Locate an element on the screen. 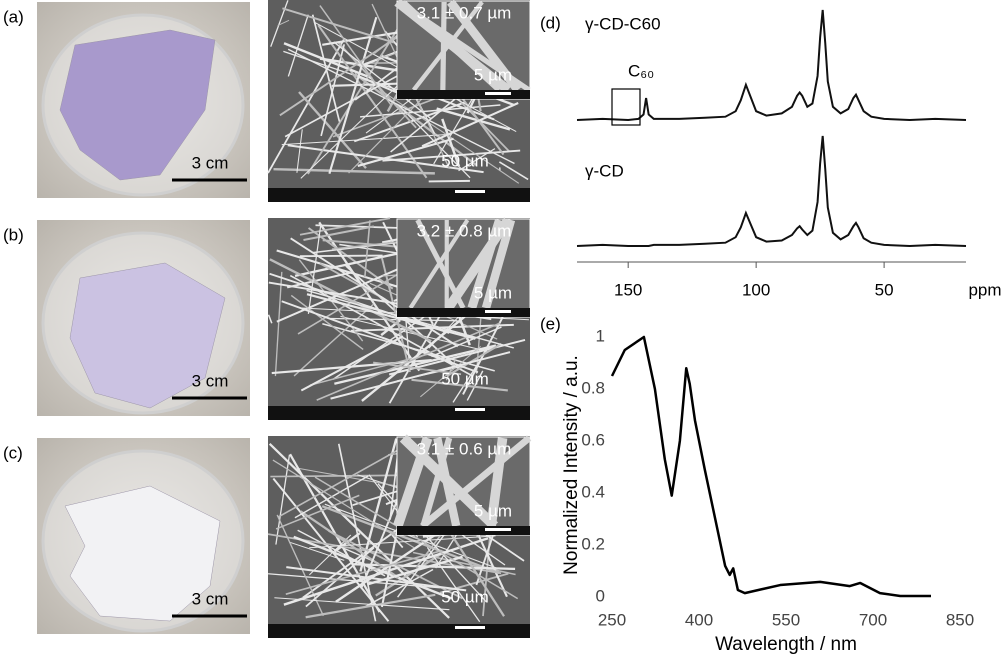 The image size is (1007, 660). x-tick-label: 150 is located at coordinates (628, 289).